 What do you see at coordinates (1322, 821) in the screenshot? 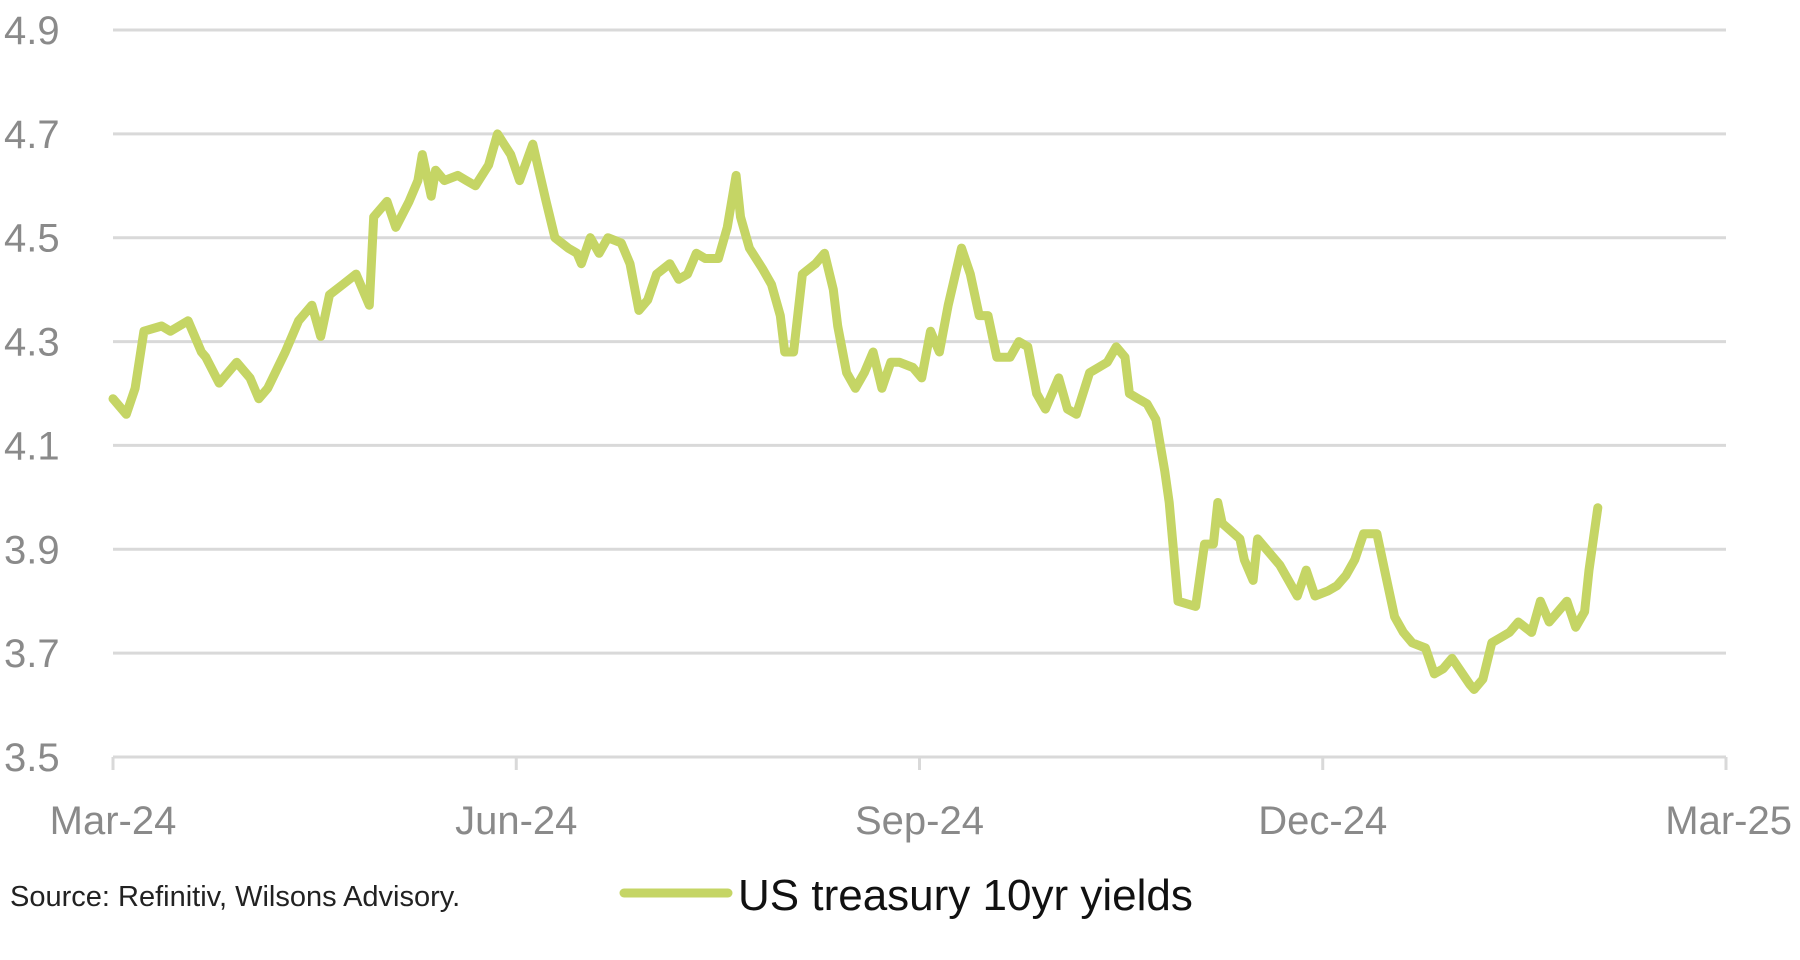
I see `x-tick-label: Dec-24` at bounding box center [1322, 821].